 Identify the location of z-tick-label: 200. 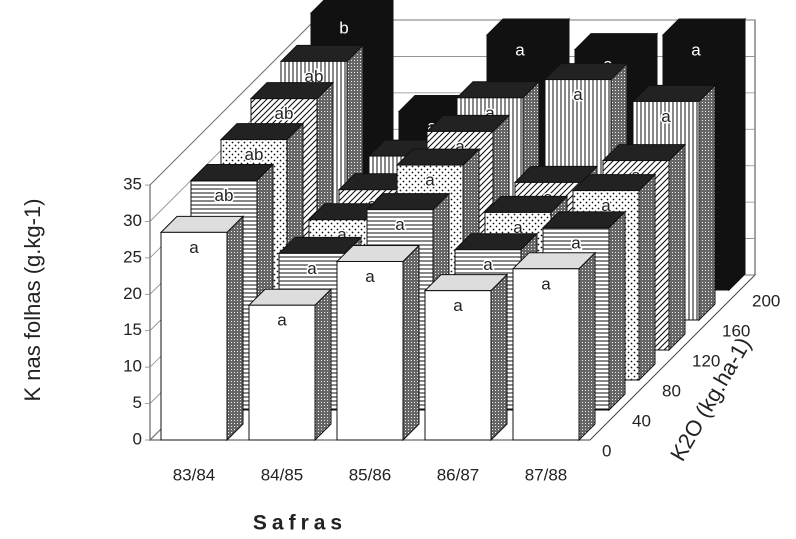
(766, 300).